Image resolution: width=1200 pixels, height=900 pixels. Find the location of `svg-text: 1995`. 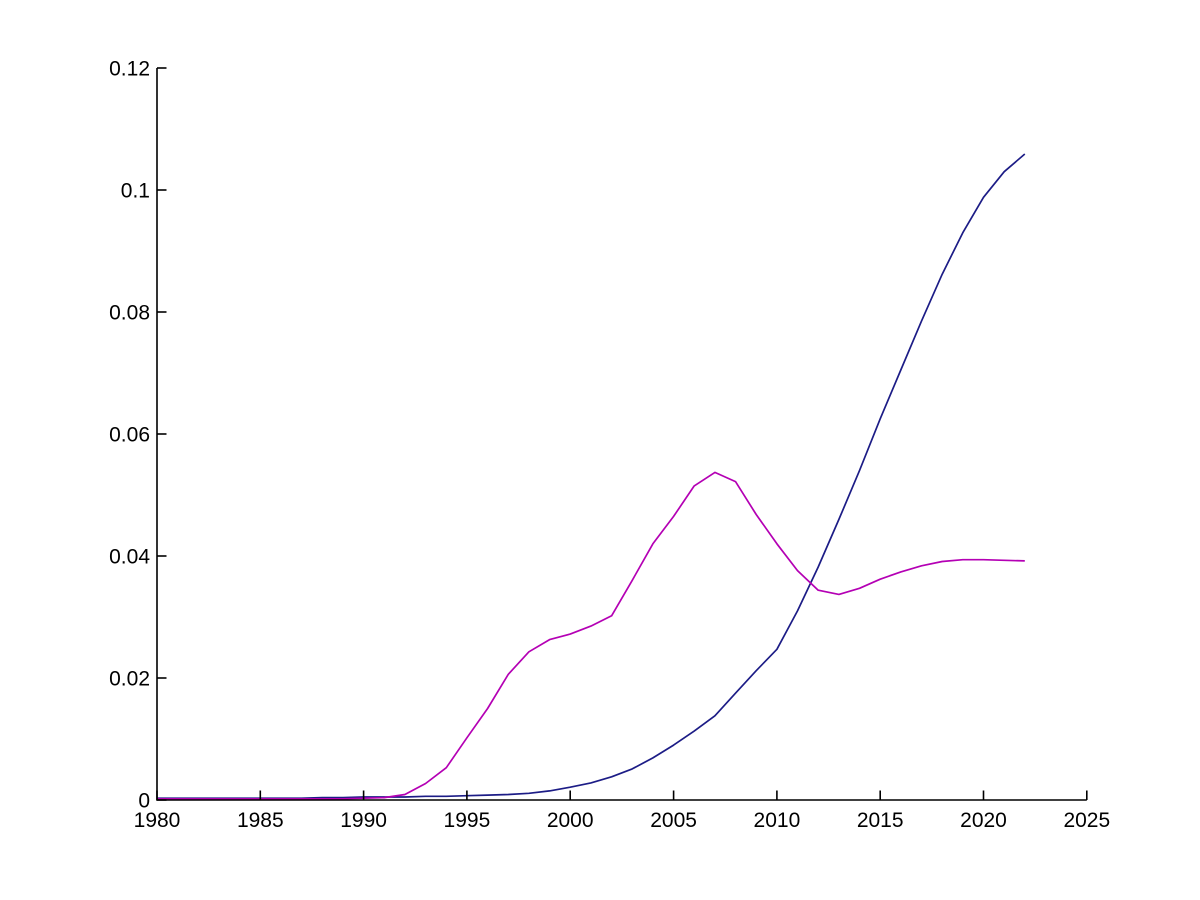

svg-text: 1995 is located at coordinates (467, 820).